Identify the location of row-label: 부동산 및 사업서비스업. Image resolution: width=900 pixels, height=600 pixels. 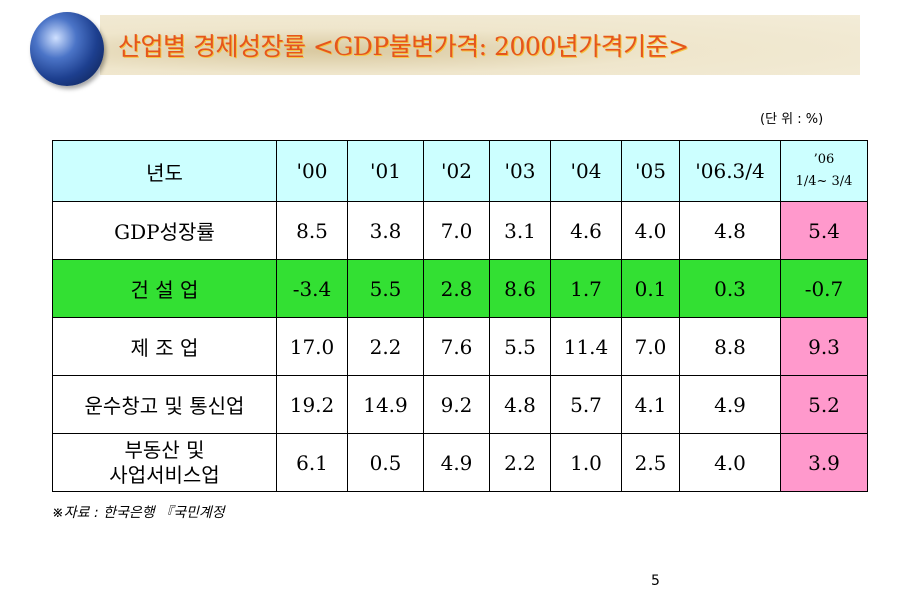
(164, 462).